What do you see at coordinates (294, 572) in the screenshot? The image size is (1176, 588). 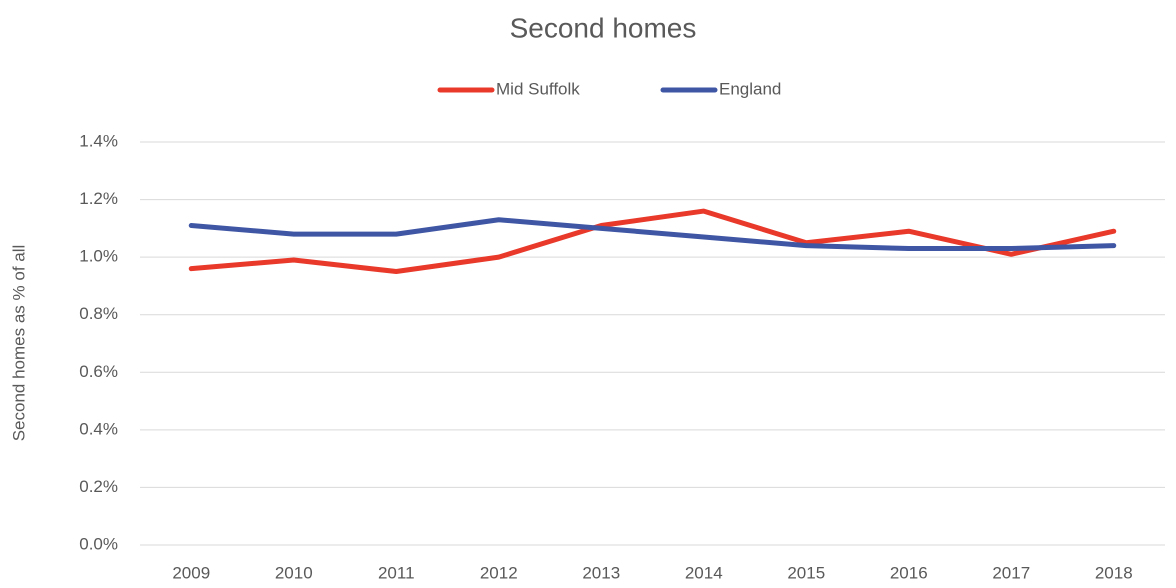 I see `x-tick-label: 2010` at bounding box center [294, 572].